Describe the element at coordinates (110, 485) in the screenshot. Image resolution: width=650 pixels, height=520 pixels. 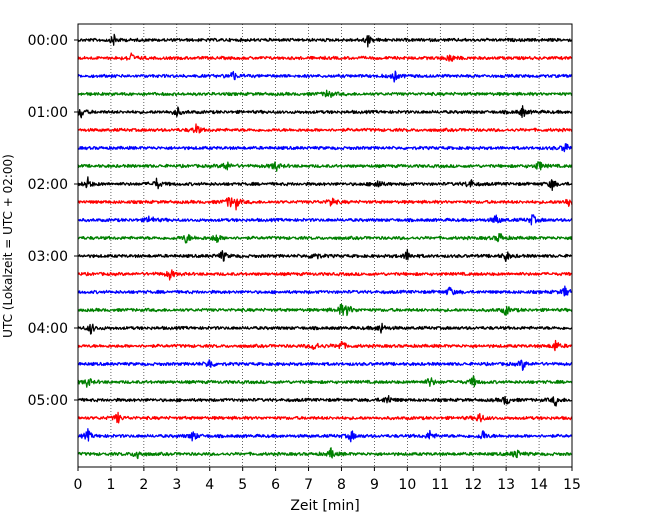
I see `x-tick-label-1: 1` at that location.